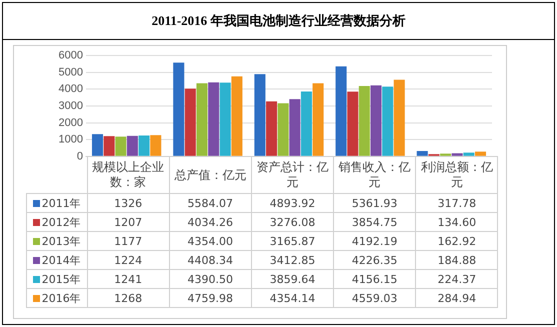 This screenshot has height=327, width=557. I want to click on data-label: 5584.07, so click(210, 203).